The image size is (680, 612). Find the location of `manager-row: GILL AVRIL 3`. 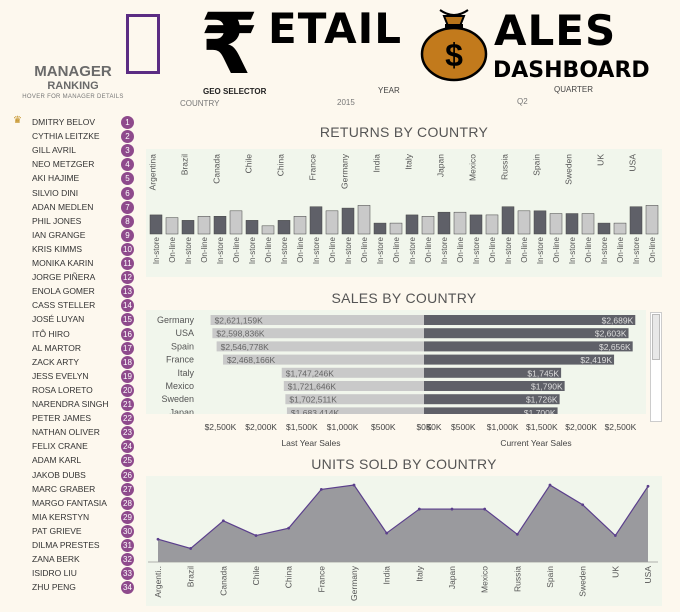

manager-row: GILL AVRIL 3 is located at coordinates (68, 151).